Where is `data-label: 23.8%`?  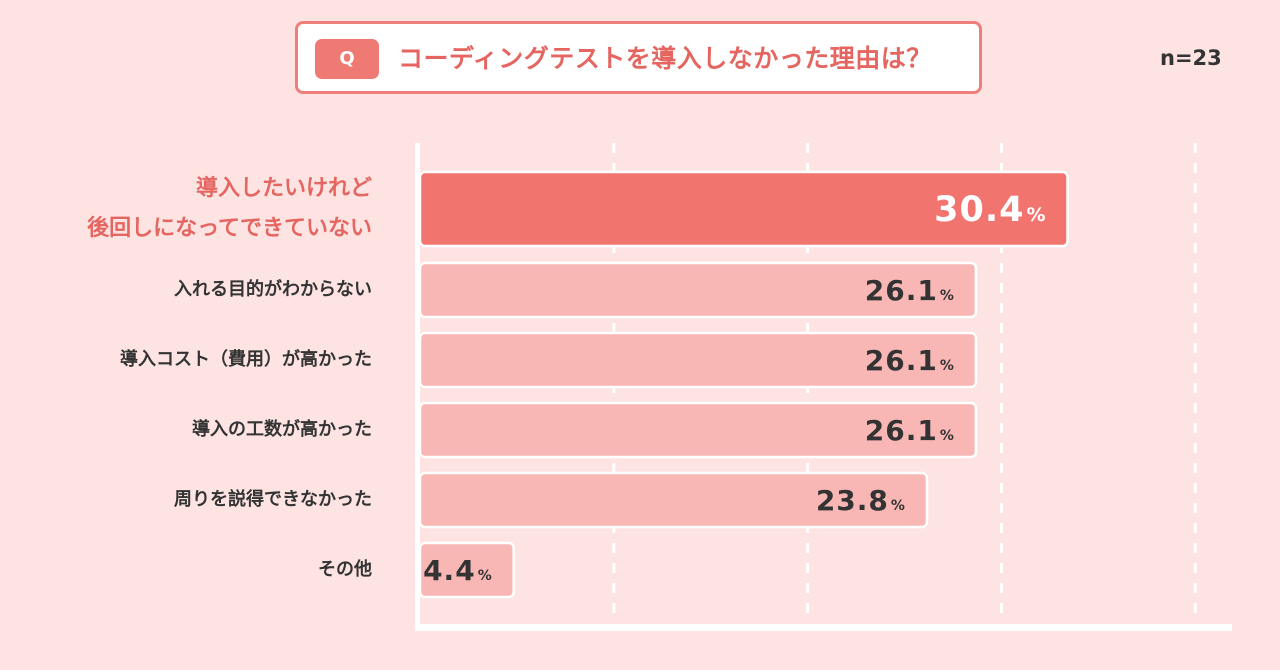
data-label: 23.8% is located at coordinates (860, 500).